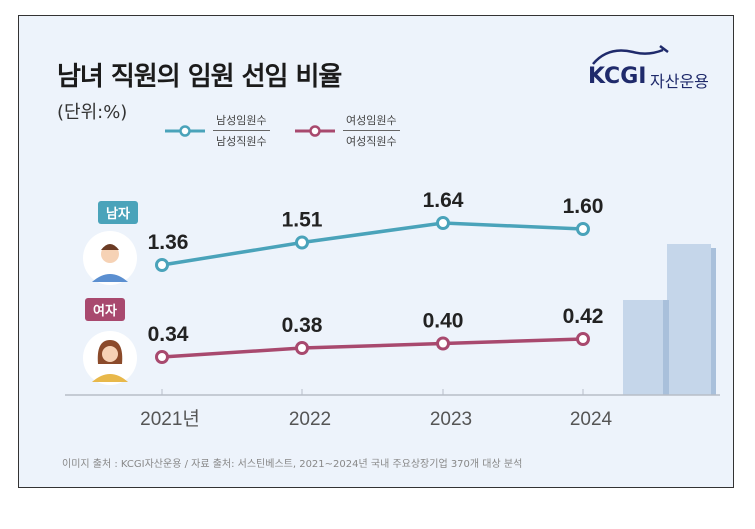 The image size is (755, 529). What do you see at coordinates (679, 81) in the screenshot?
I see `logo-sub: 자산운용` at bounding box center [679, 81].